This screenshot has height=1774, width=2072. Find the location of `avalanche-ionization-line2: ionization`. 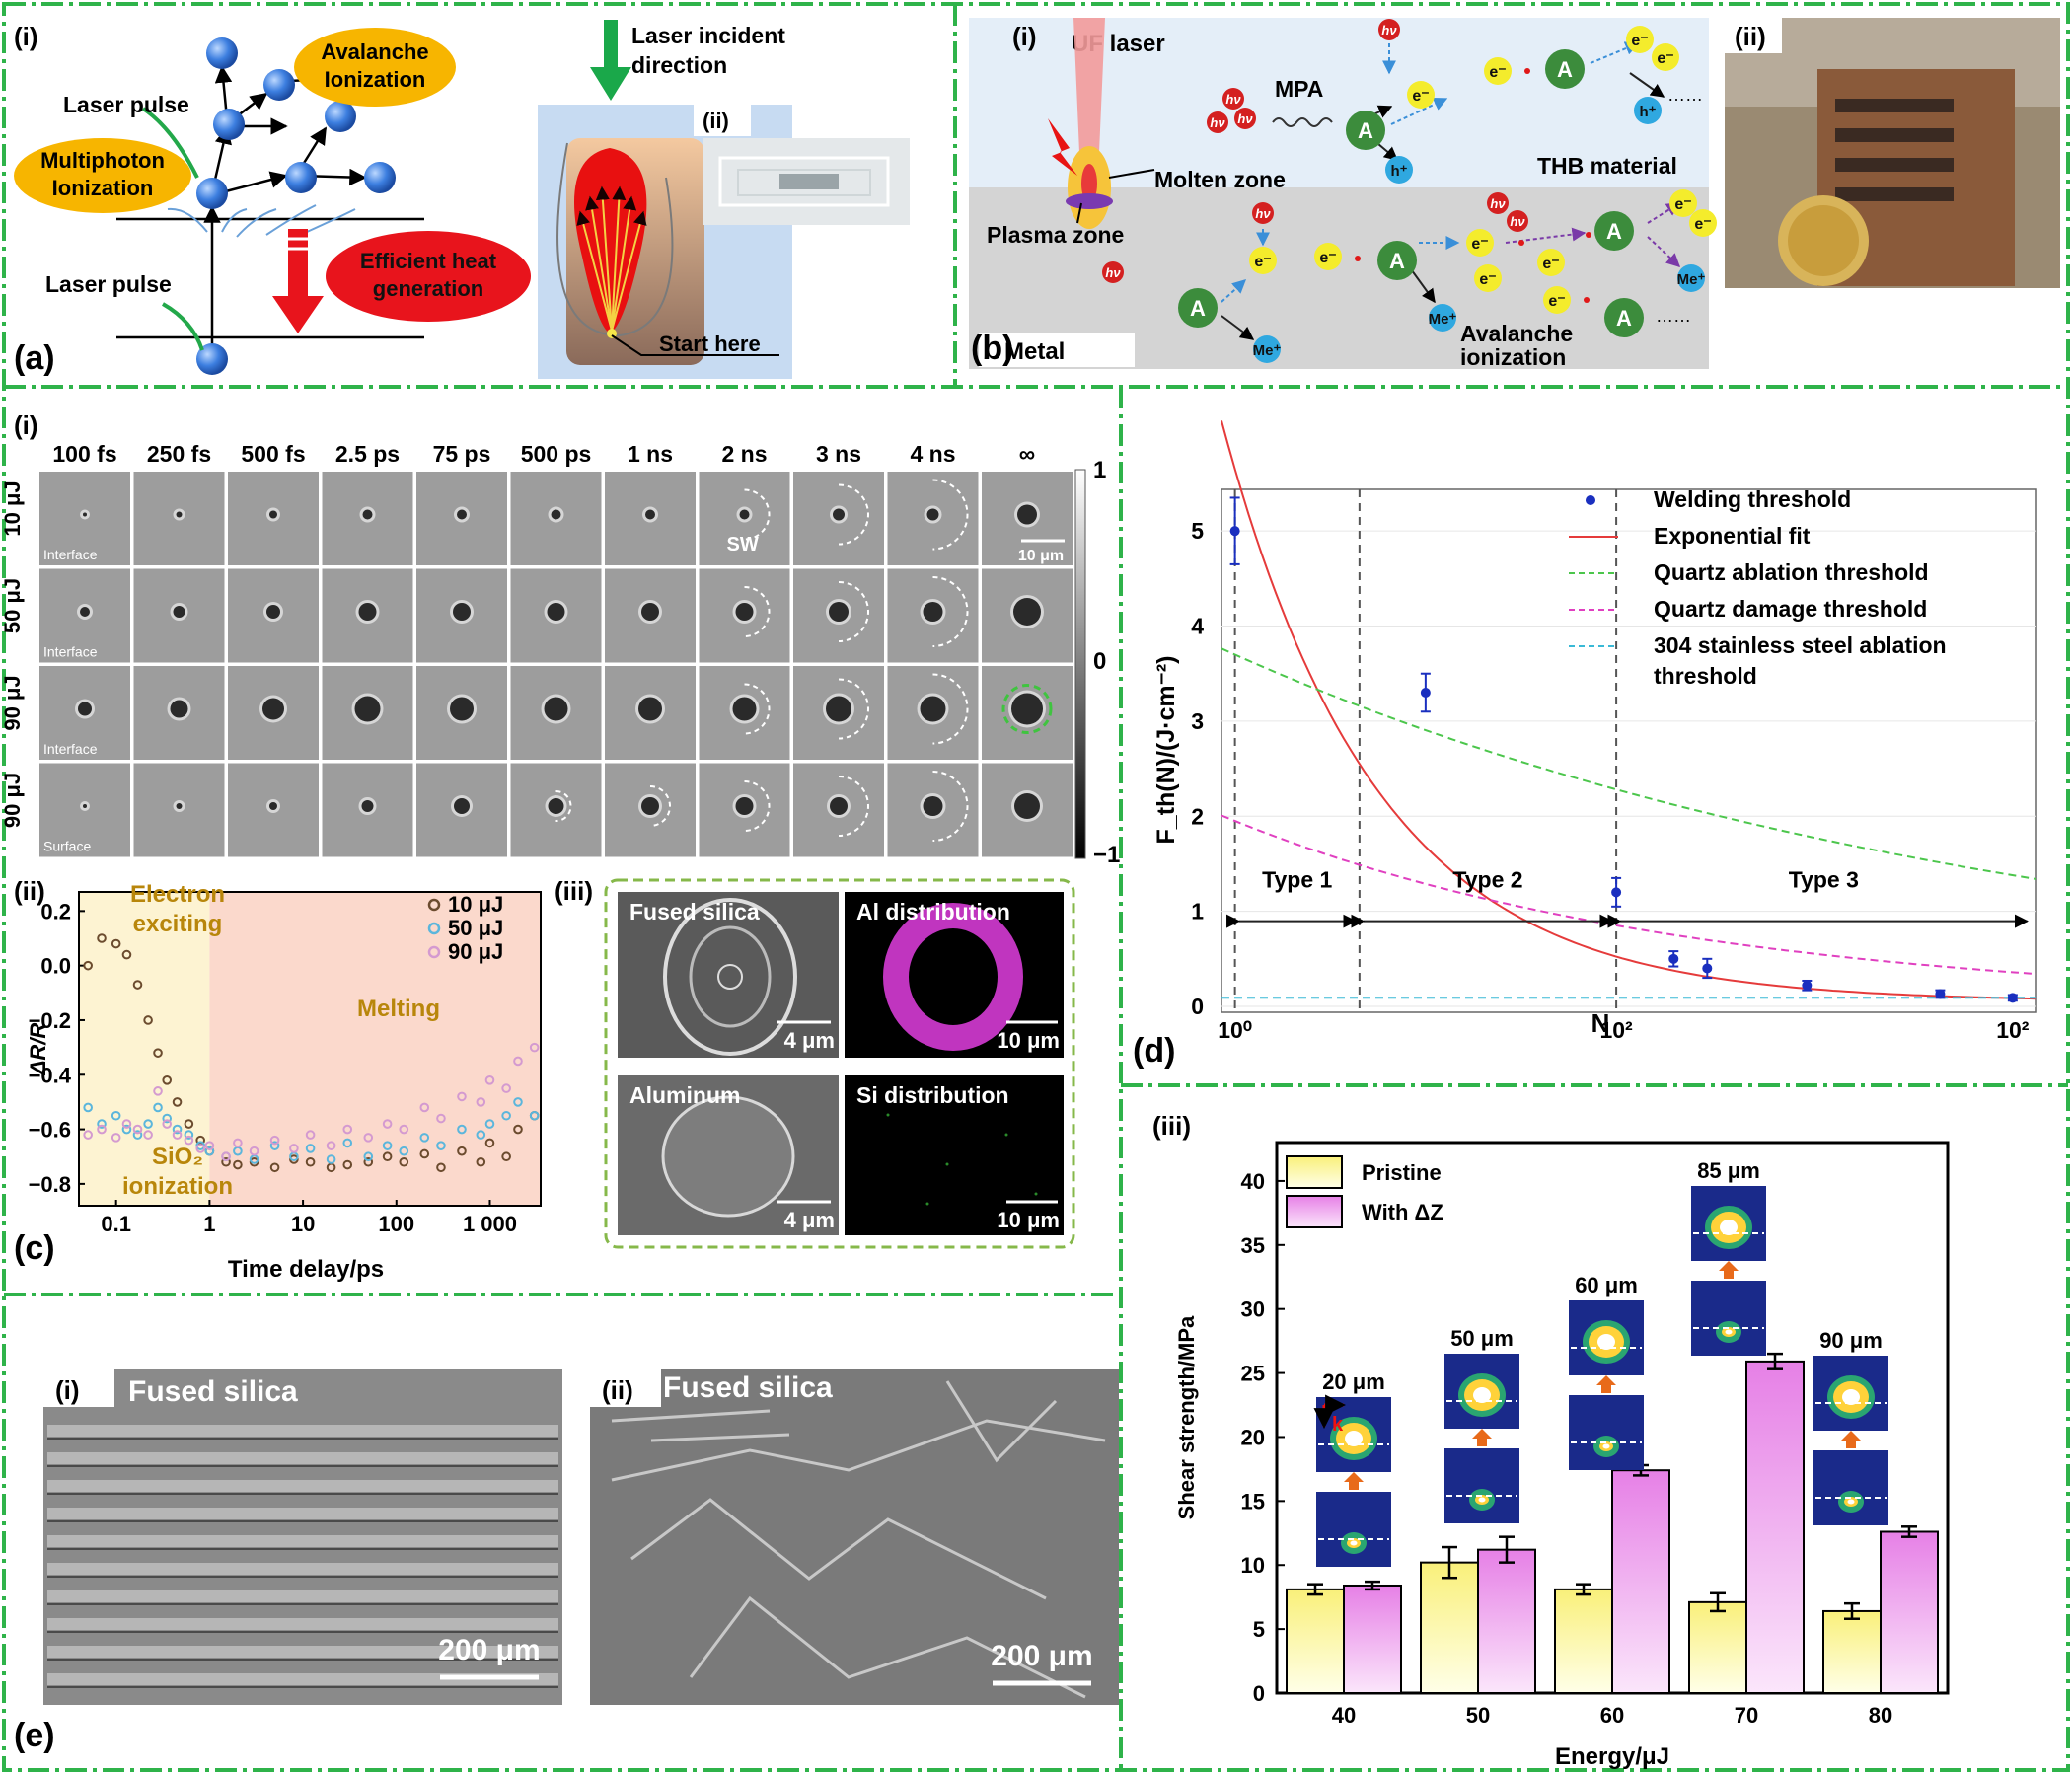

avalanche-ionization-line2: ionization is located at coordinates (1513, 357).